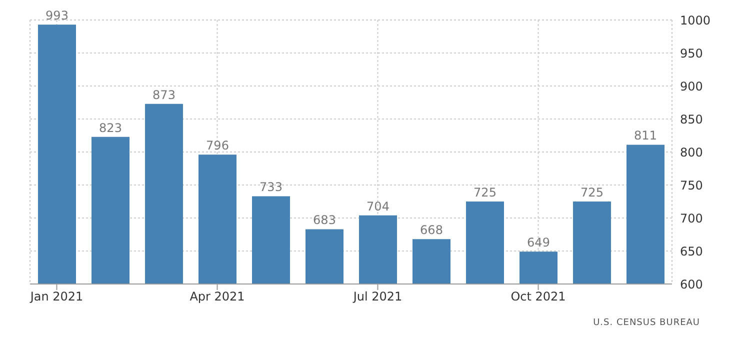 Image resolution: width=730 pixels, height=345 pixels. Describe the element at coordinates (377, 297) in the screenshot. I see `x-tick-label: Jul 2021` at that location.